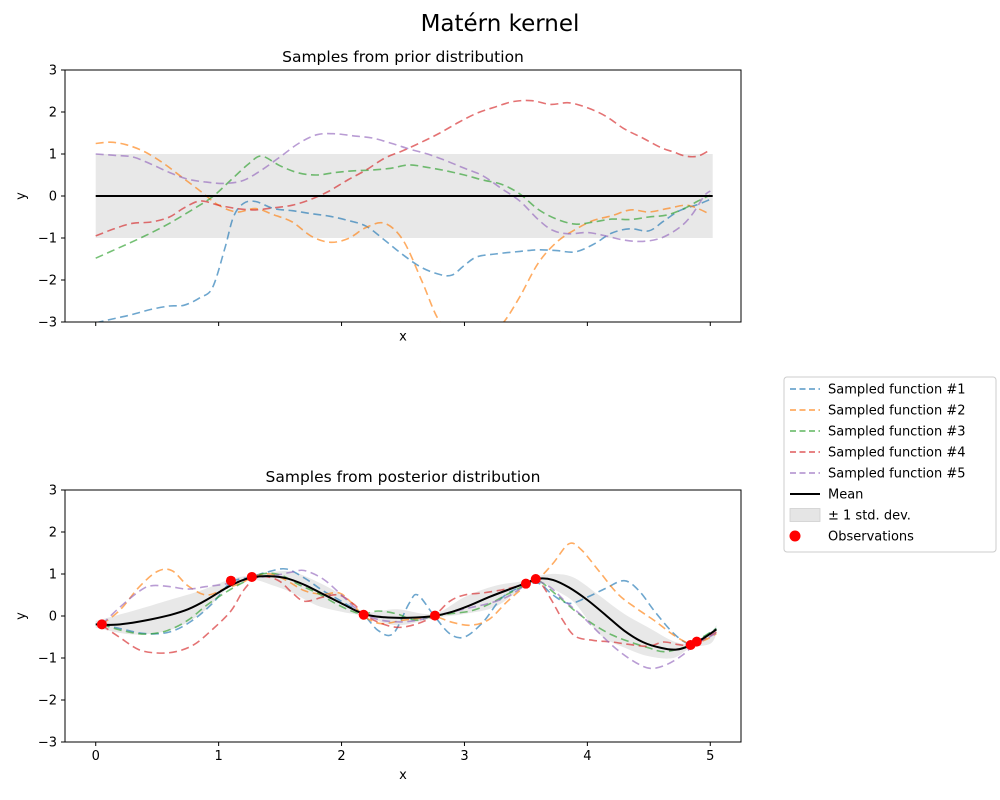 This screenshot has height=800, width=1000. What do you see at coordinates (96, 756) in the screenshot?
I see `x-tick-label: 0` at bounding box center [96, 756].